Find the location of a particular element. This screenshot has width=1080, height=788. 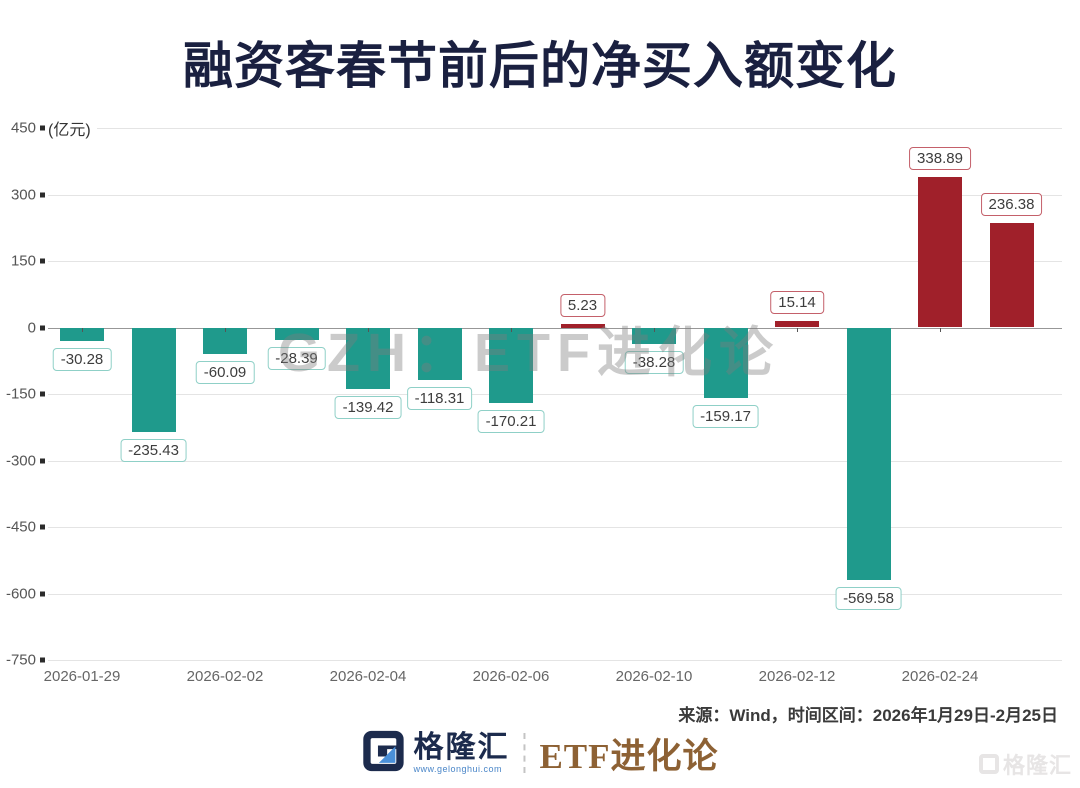

zero-axis-line is located at coordinates (555, 328).